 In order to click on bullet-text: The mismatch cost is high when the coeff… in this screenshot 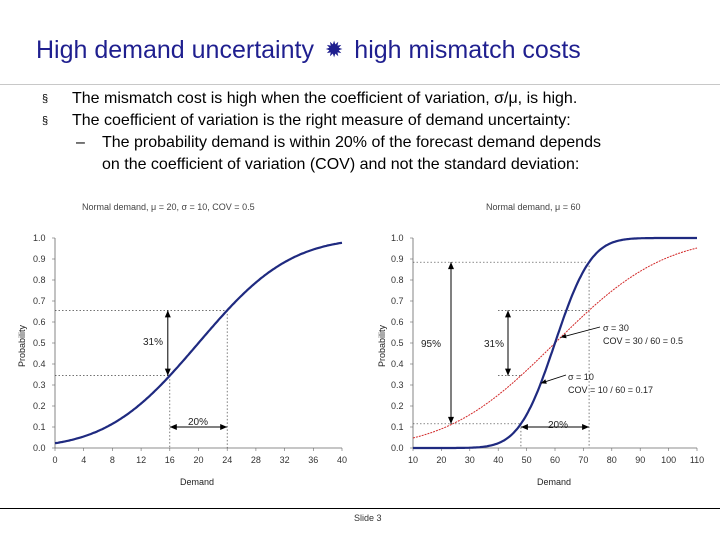, I will do `click(325, 98)`.